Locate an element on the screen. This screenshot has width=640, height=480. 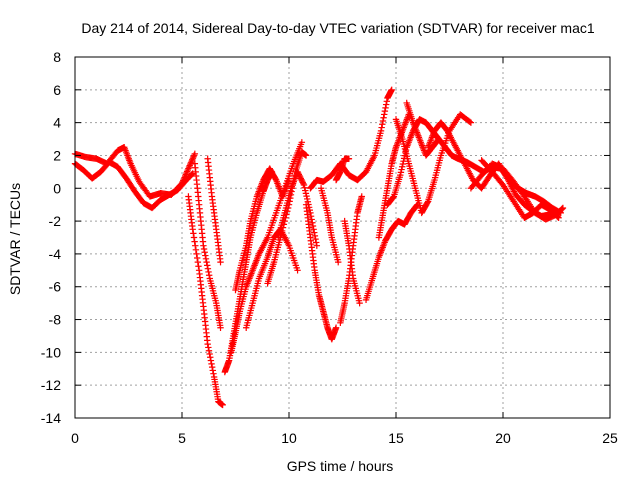
x-tick-label: 20 is located at coordinates (503, 438).